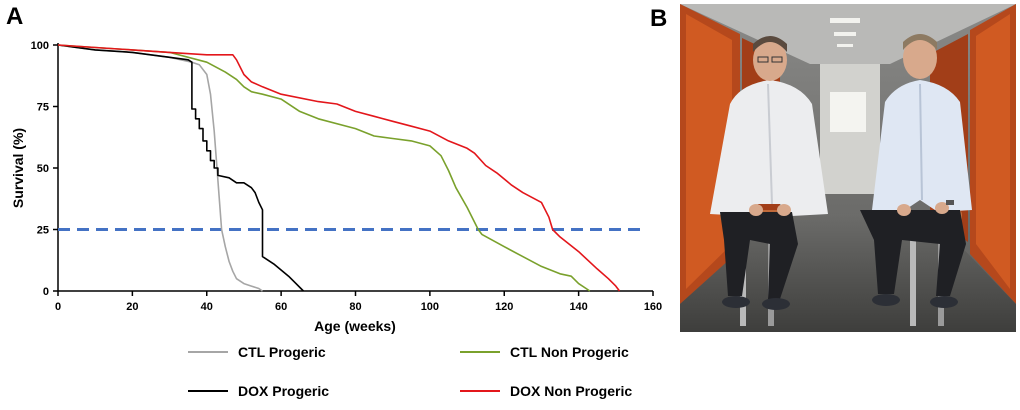  What do you see at coordinates (355, 307) in the screenshot?
I see `x-tick-label: 80` at bounding box center [355, 307].